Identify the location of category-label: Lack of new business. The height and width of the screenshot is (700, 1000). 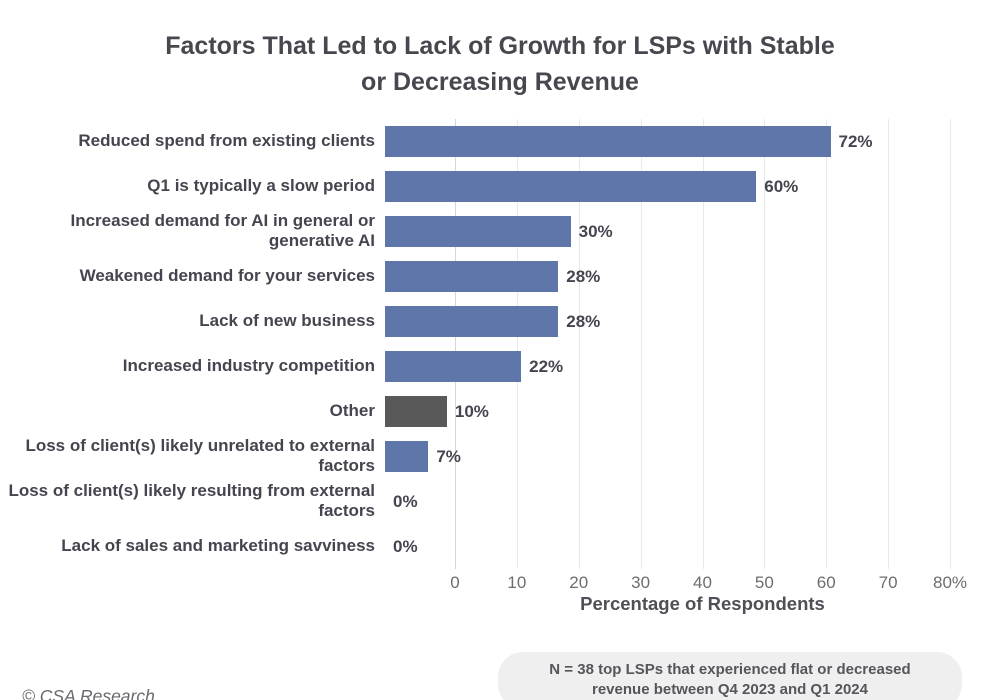
(287, 321).